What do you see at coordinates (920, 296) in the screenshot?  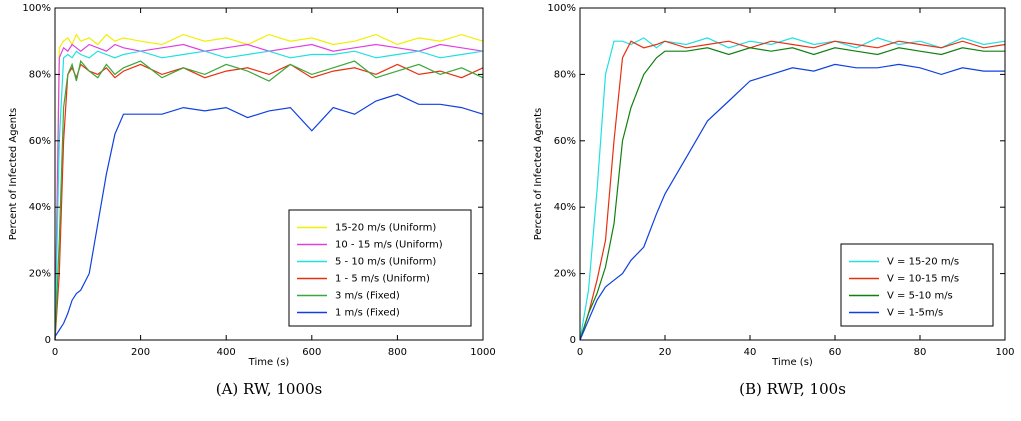 I see `legend-label: V = 5-10 m/s` at bounding box center [920, 296].